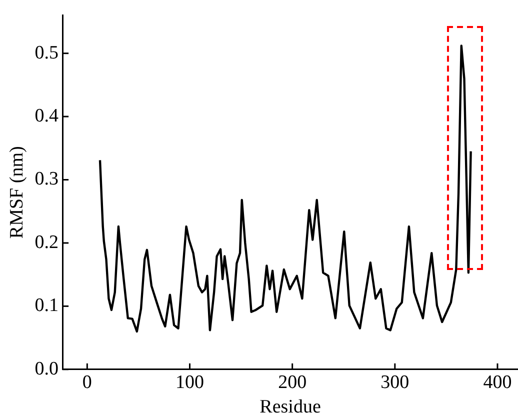 This screenshot has height=419, width=518. What do you see at coordinates (290, 407) in the screenshot?
I see `x-axis-title: Residue` at bounding box center [290, 407].